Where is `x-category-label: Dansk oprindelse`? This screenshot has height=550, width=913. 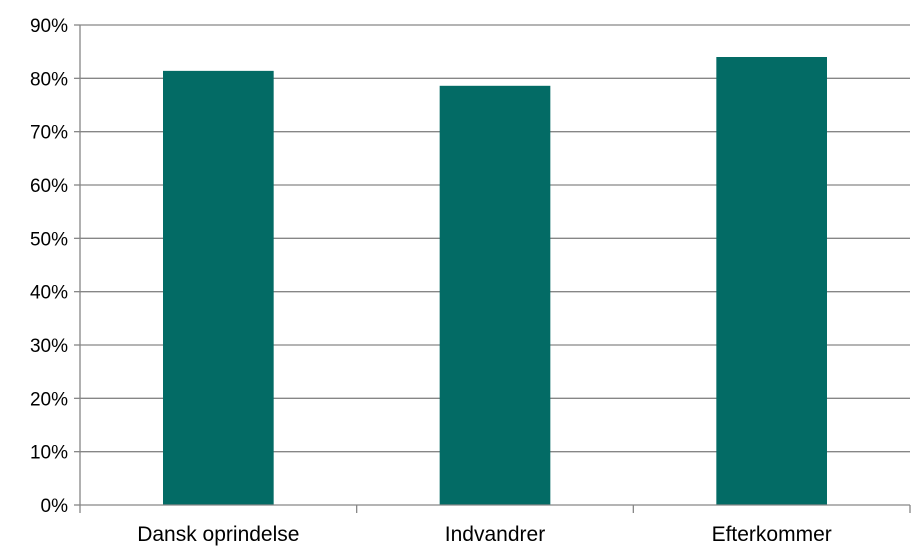
x-category-label: Dansk oprindelse is located at coordinates (218, 534).